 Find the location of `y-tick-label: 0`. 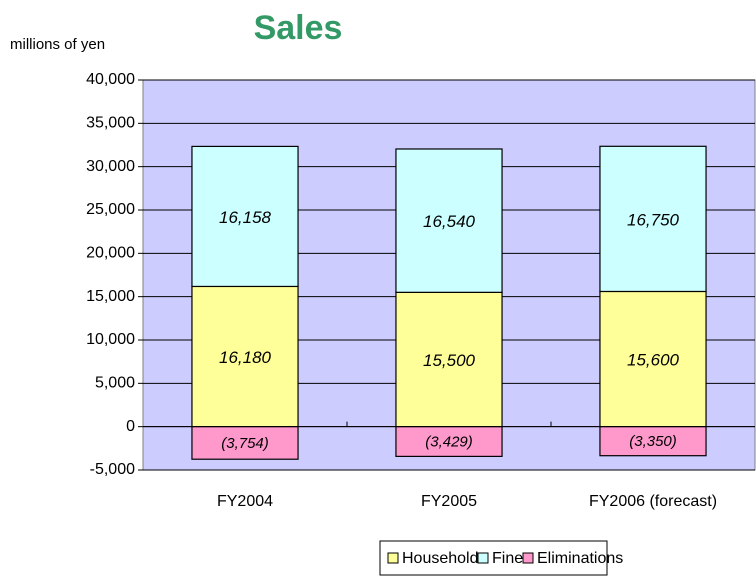

y-tick-label: 0 is located at coordinates (130, 426).